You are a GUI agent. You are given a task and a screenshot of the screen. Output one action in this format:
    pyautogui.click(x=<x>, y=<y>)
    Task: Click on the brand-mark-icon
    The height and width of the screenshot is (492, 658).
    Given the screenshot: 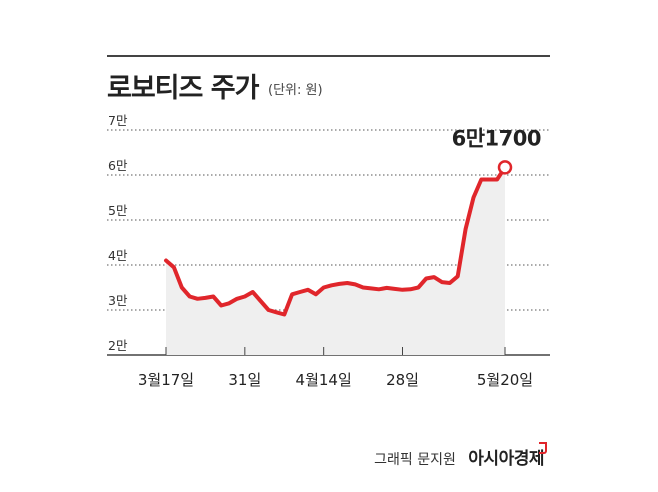 What is the action you would take?
    pyautogui.click(x=543, y=448)
    